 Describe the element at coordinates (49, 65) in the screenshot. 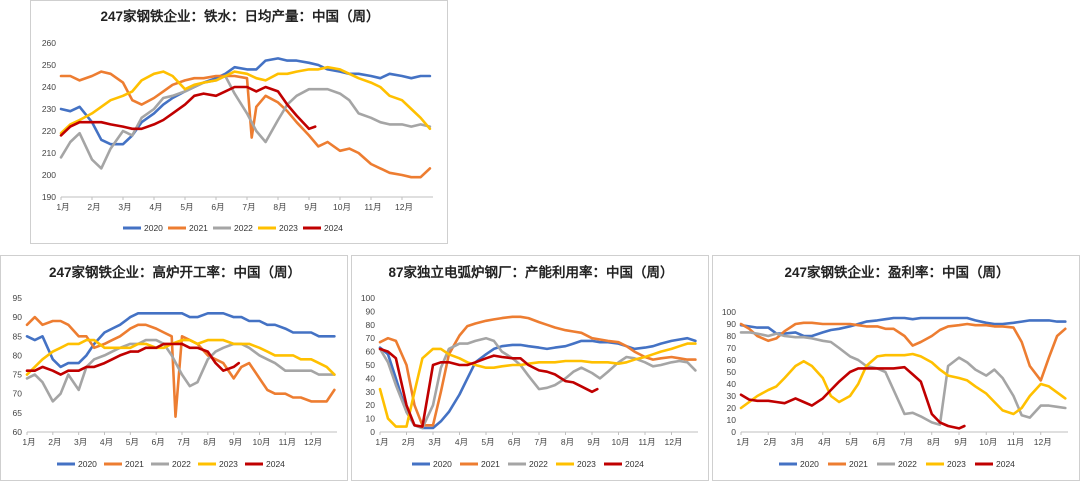

I see `y-tick-label: 250` at that location.